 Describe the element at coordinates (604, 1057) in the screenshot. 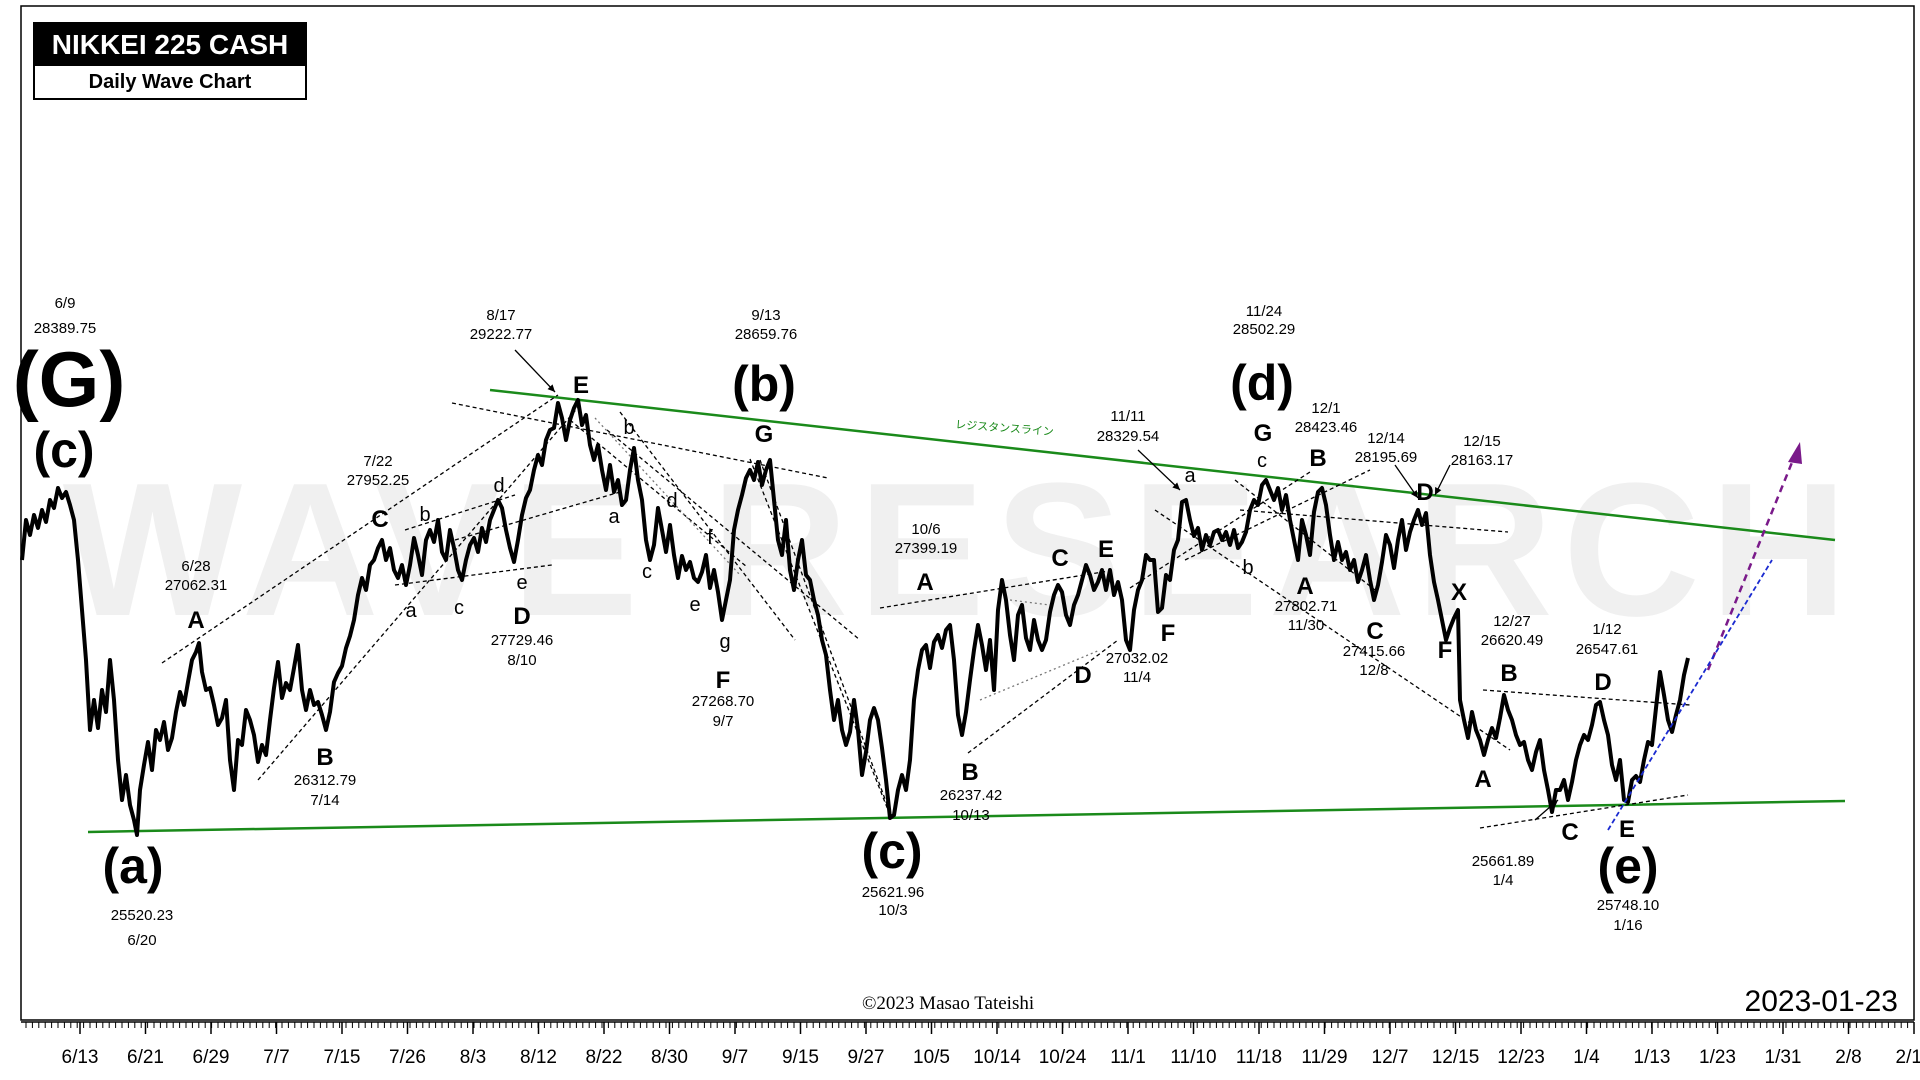

I see `x-axis-tick-label: 8/22` at that location.